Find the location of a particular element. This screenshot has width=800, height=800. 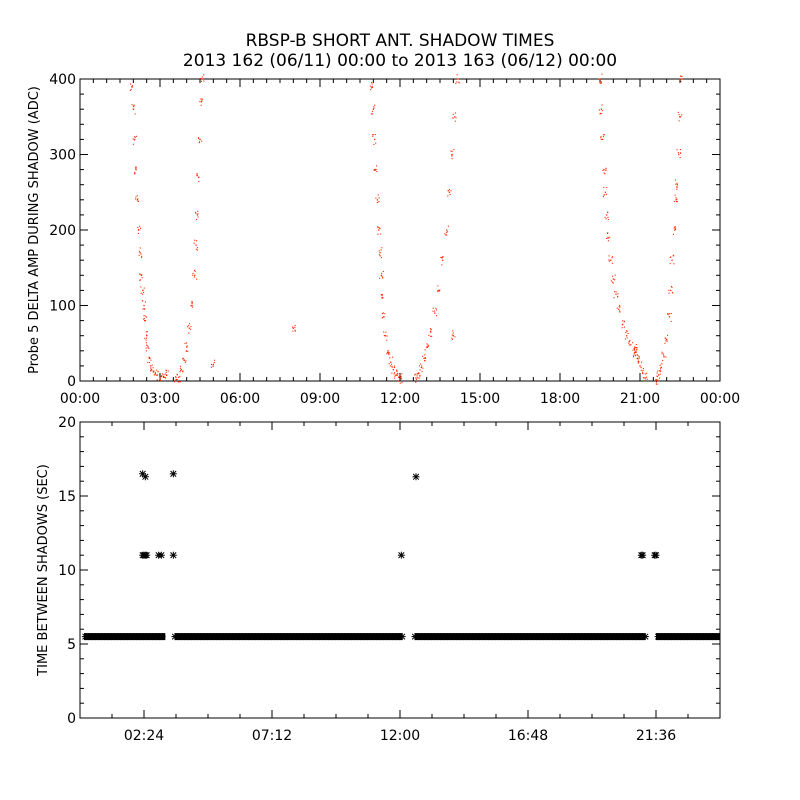

x-tick-label: 12:00 is located at coordinates (400, 399).